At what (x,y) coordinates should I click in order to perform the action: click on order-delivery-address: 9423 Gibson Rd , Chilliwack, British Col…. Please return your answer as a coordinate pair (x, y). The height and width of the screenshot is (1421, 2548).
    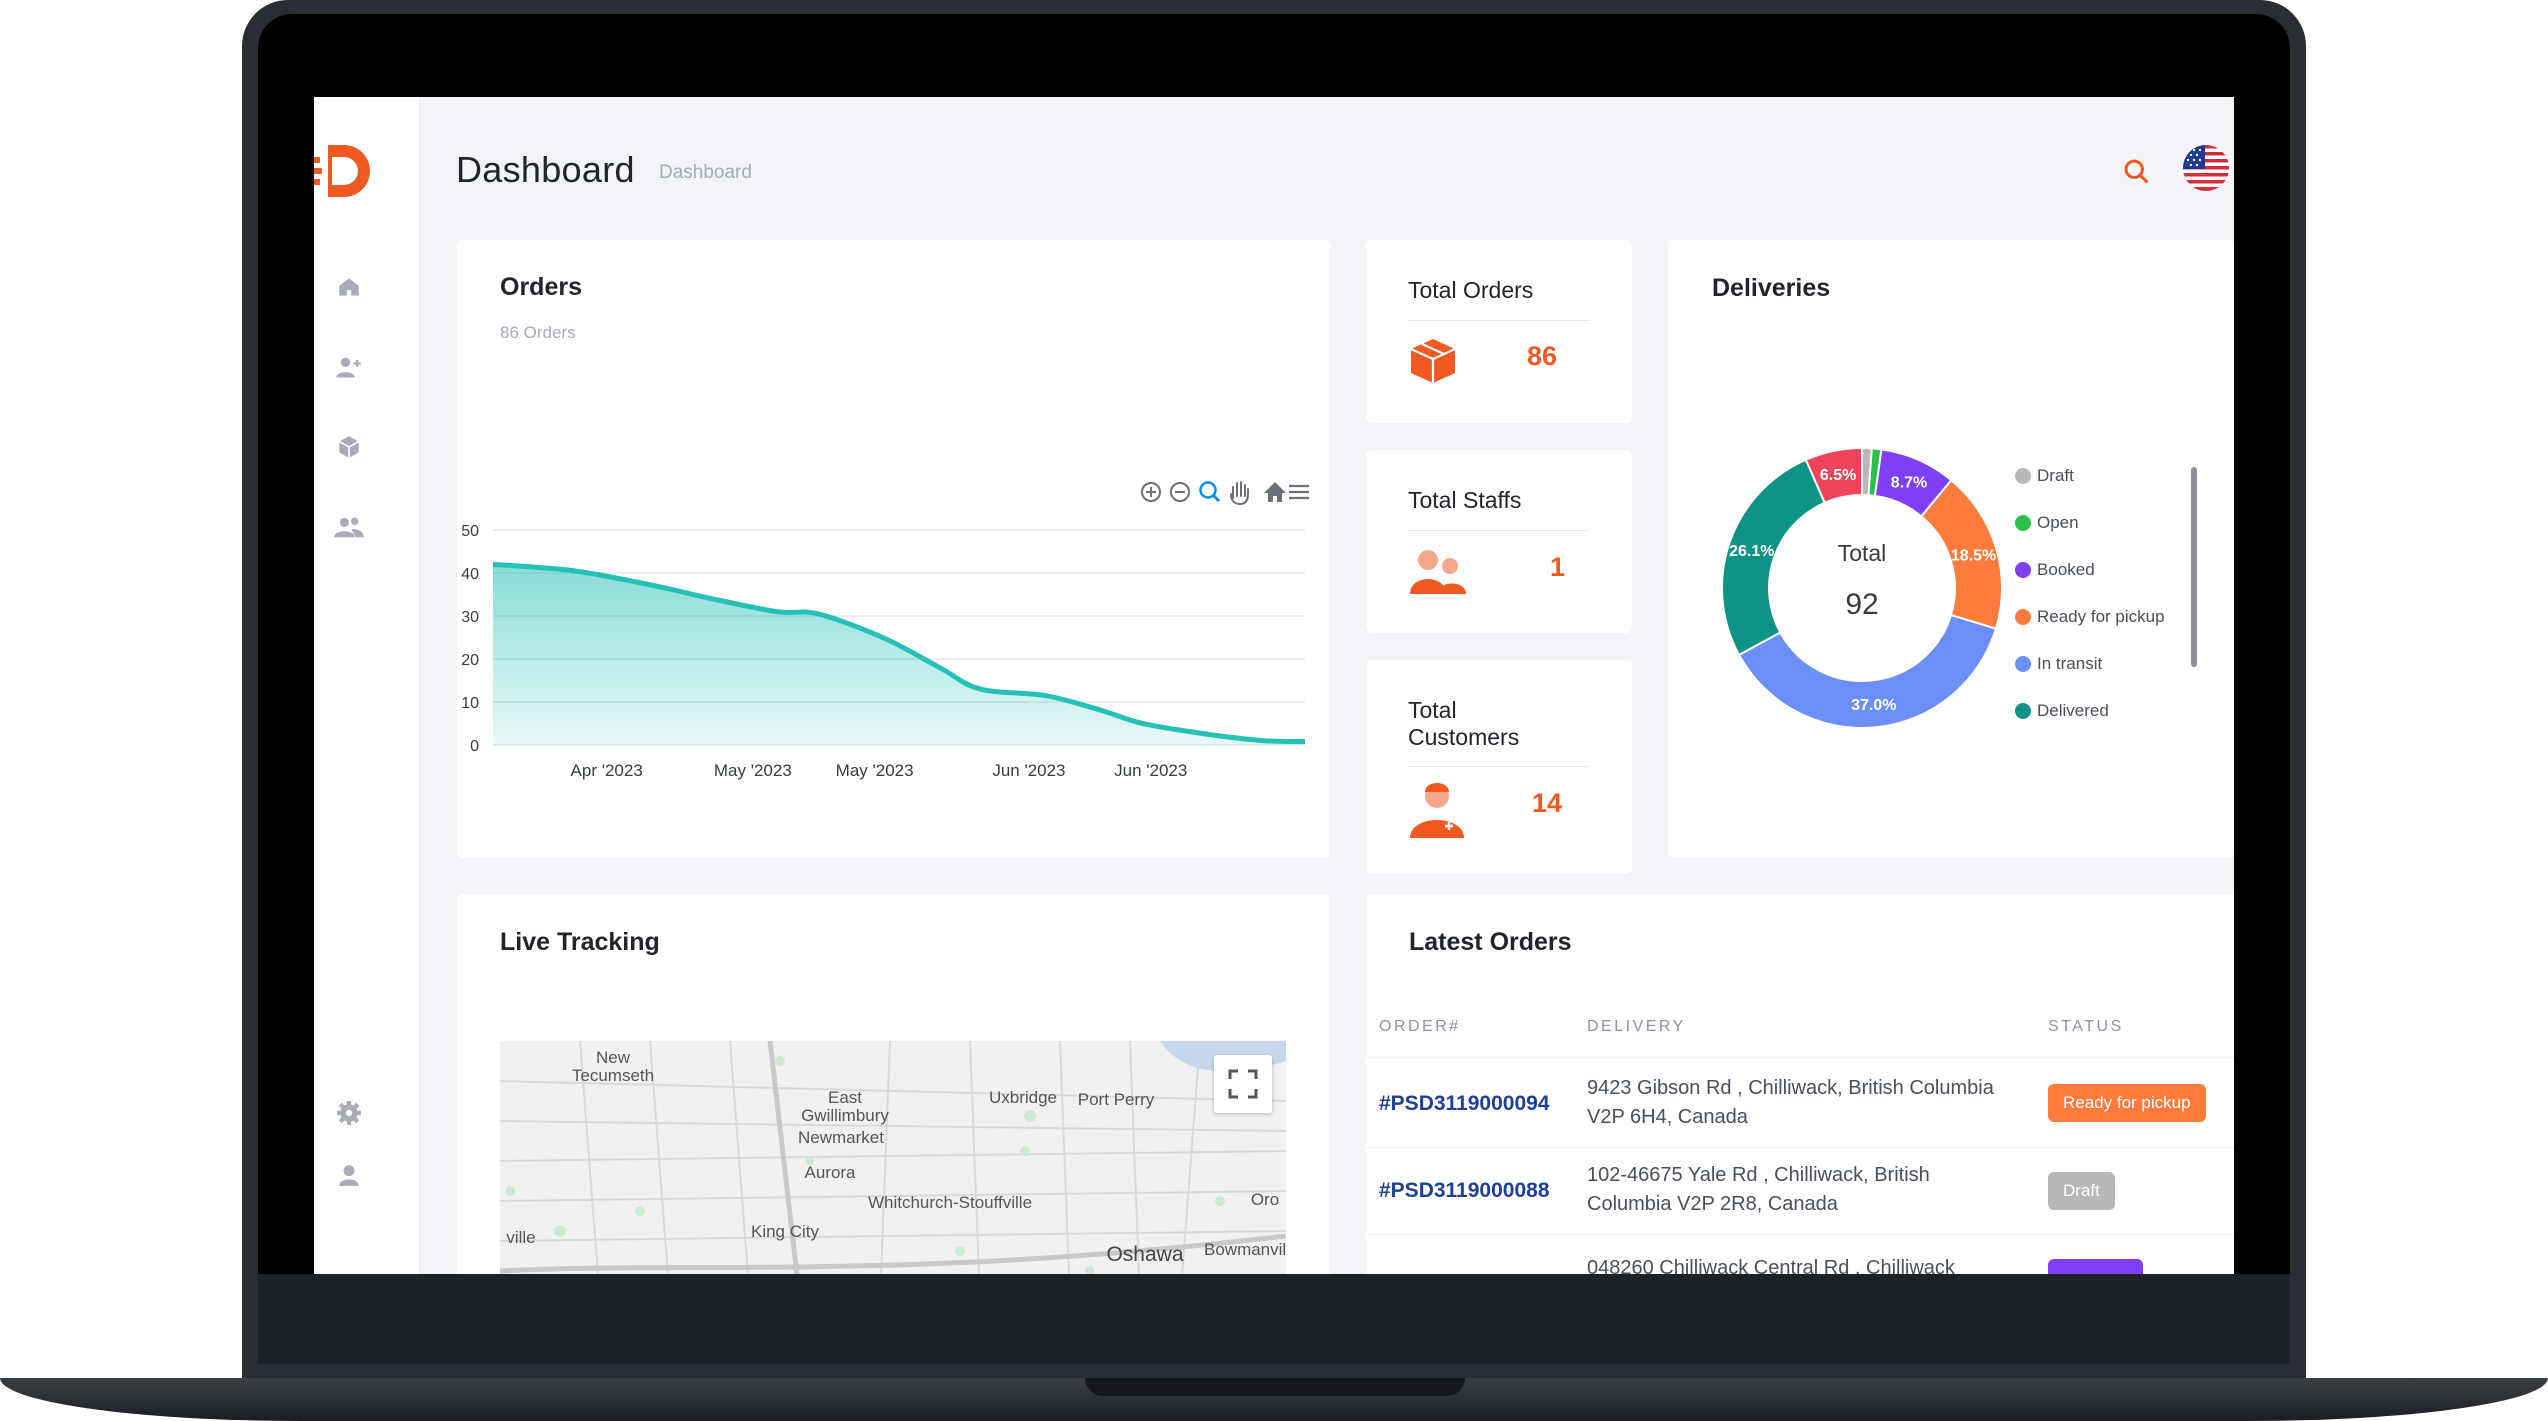
    Looking at the image, I should click on (1790, 1102).